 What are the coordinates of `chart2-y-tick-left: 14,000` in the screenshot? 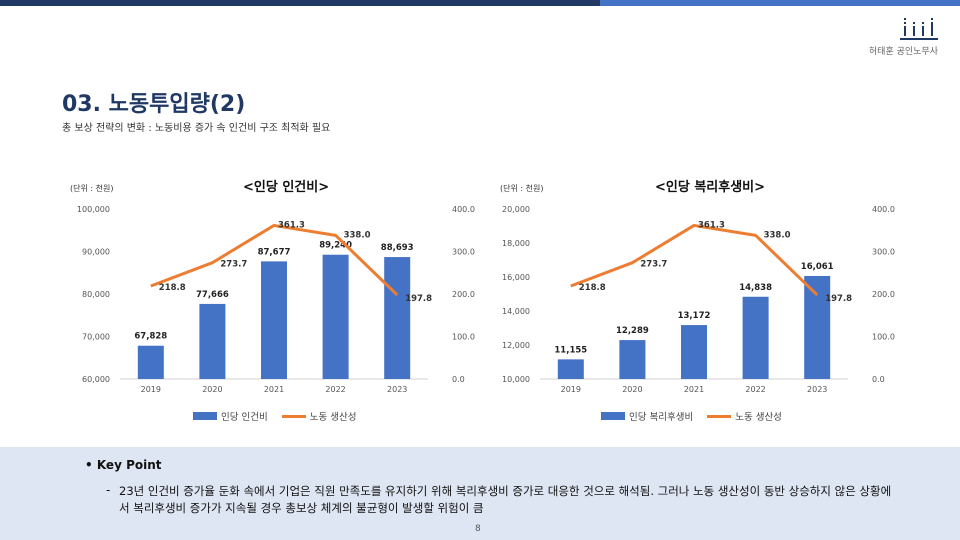 It's located at (516, 311).